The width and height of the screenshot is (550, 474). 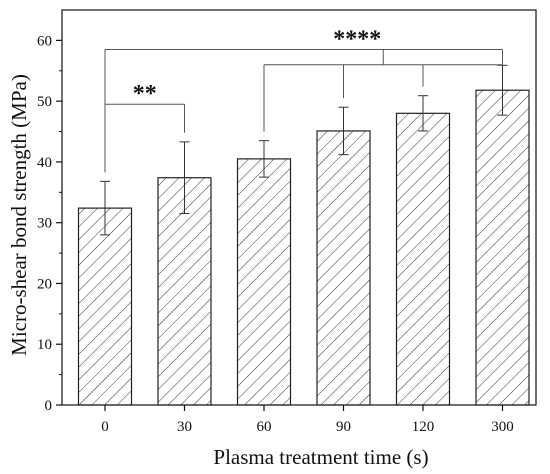 I want to click on y-axis: 0 10 20 30 40 50 60, so click(x=49, y=223).